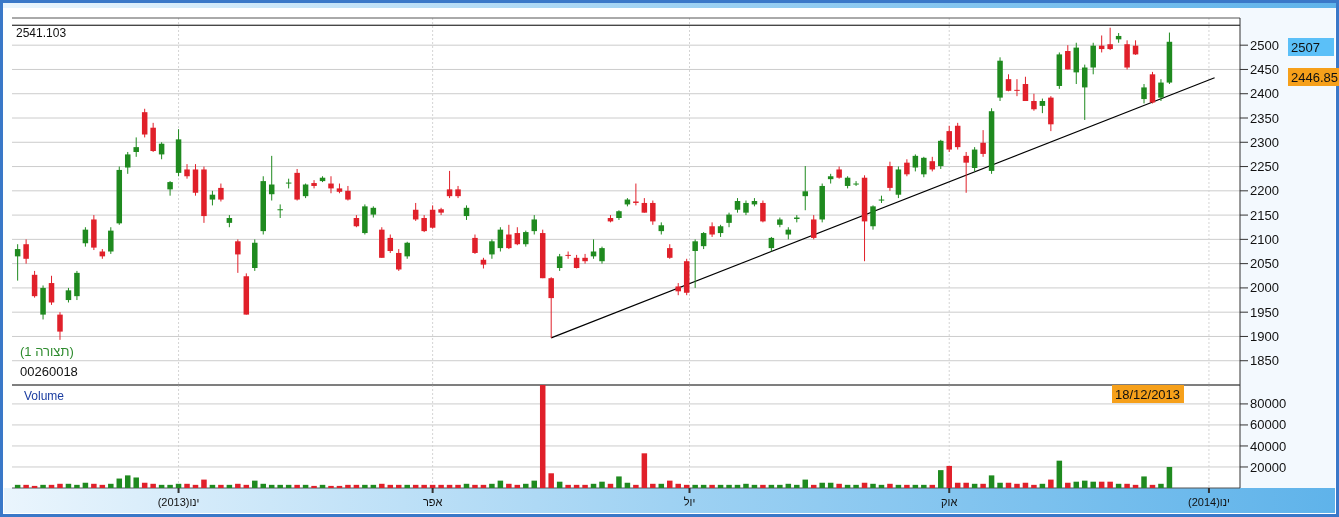 The width and height of the screenshot is (1339, 517). Describe the element at coordinates (1268, 467) in the screenshot. I see `y-tick-label: 20000` at that location.